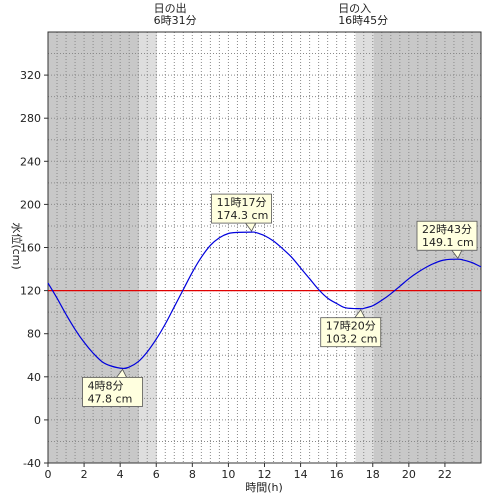 The width and height of the screenshot is (496, 496). Describe the element at coordinates (243, 215) in the screenshot. I see `callout-value: 174.3 cm` at that location.